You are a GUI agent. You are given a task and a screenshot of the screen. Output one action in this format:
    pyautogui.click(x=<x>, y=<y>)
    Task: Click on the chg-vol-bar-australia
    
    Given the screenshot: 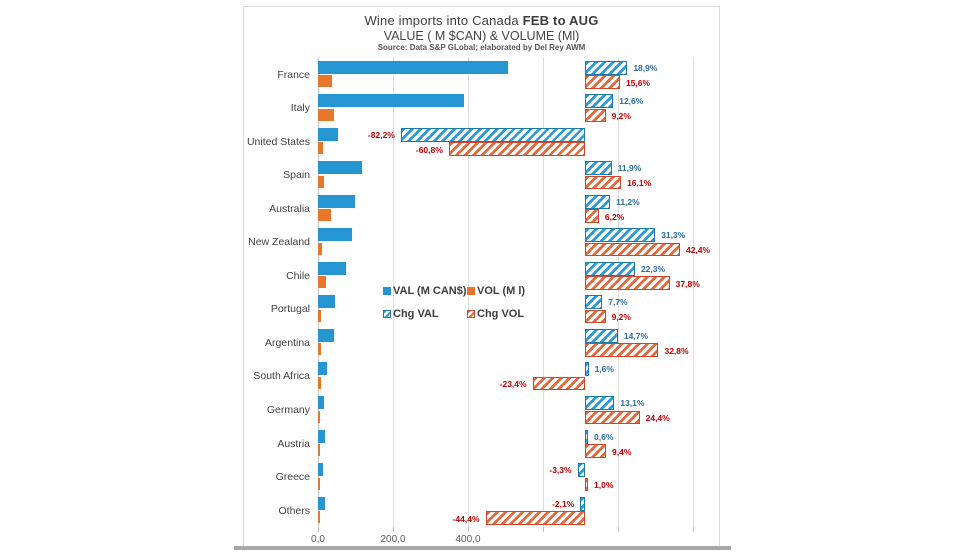 What is the action you would take?
    pyautogui.click(x=592, y=216)
    